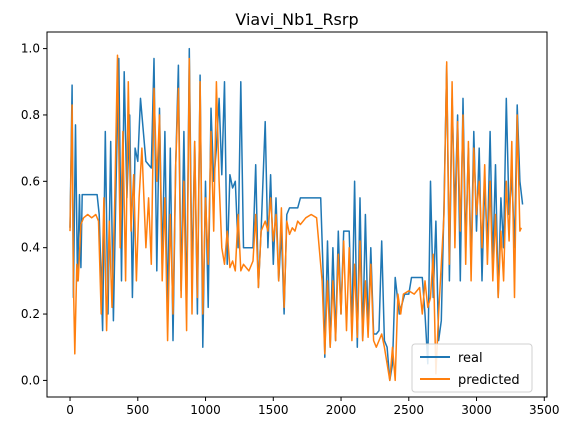 The height and width of the screenshot is (439, 563). What do you see at coordinates (137, 410) in the screenshot?
I see `x-tick-label: 500` at bounding box center [137, 410].